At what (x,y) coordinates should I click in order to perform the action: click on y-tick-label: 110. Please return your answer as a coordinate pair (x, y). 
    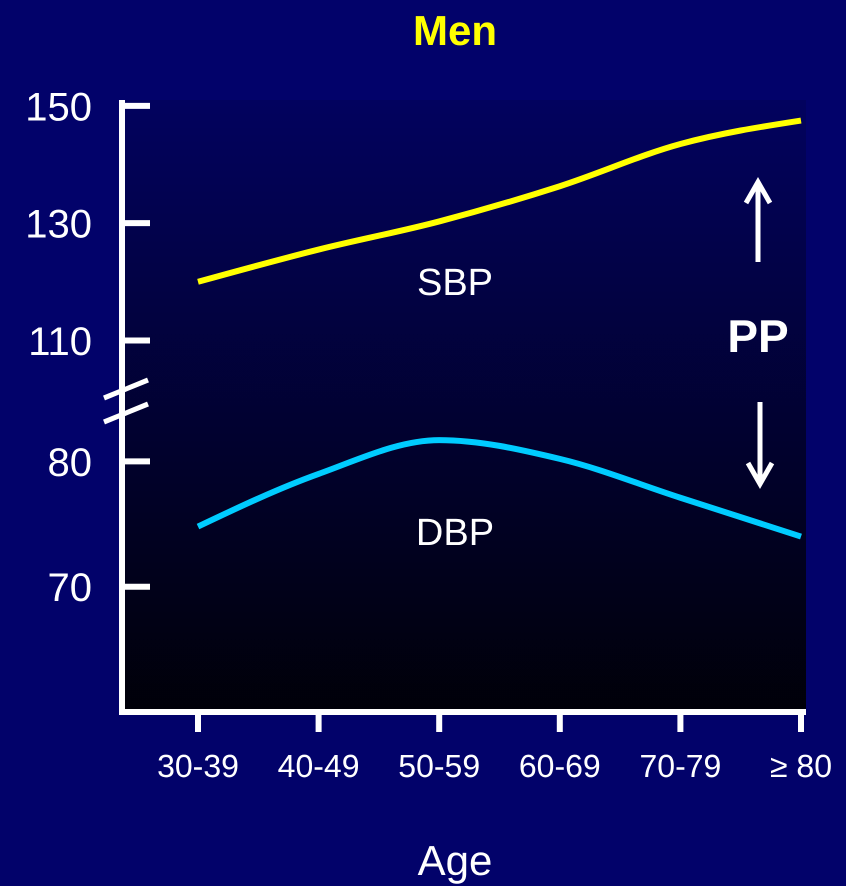
    Looking at the image, I should click on (60, 342).